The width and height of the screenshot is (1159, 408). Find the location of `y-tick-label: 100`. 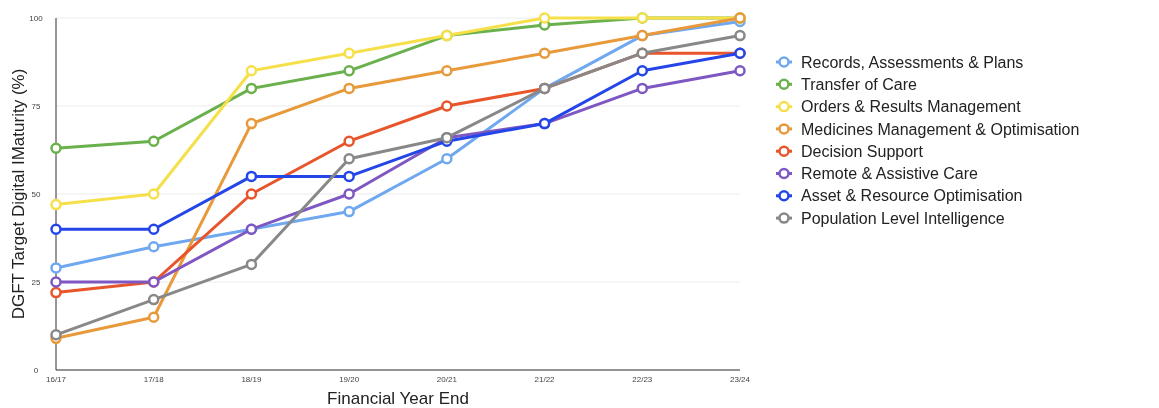

y-tick-label: 100 is located at coordinates (36, 18).